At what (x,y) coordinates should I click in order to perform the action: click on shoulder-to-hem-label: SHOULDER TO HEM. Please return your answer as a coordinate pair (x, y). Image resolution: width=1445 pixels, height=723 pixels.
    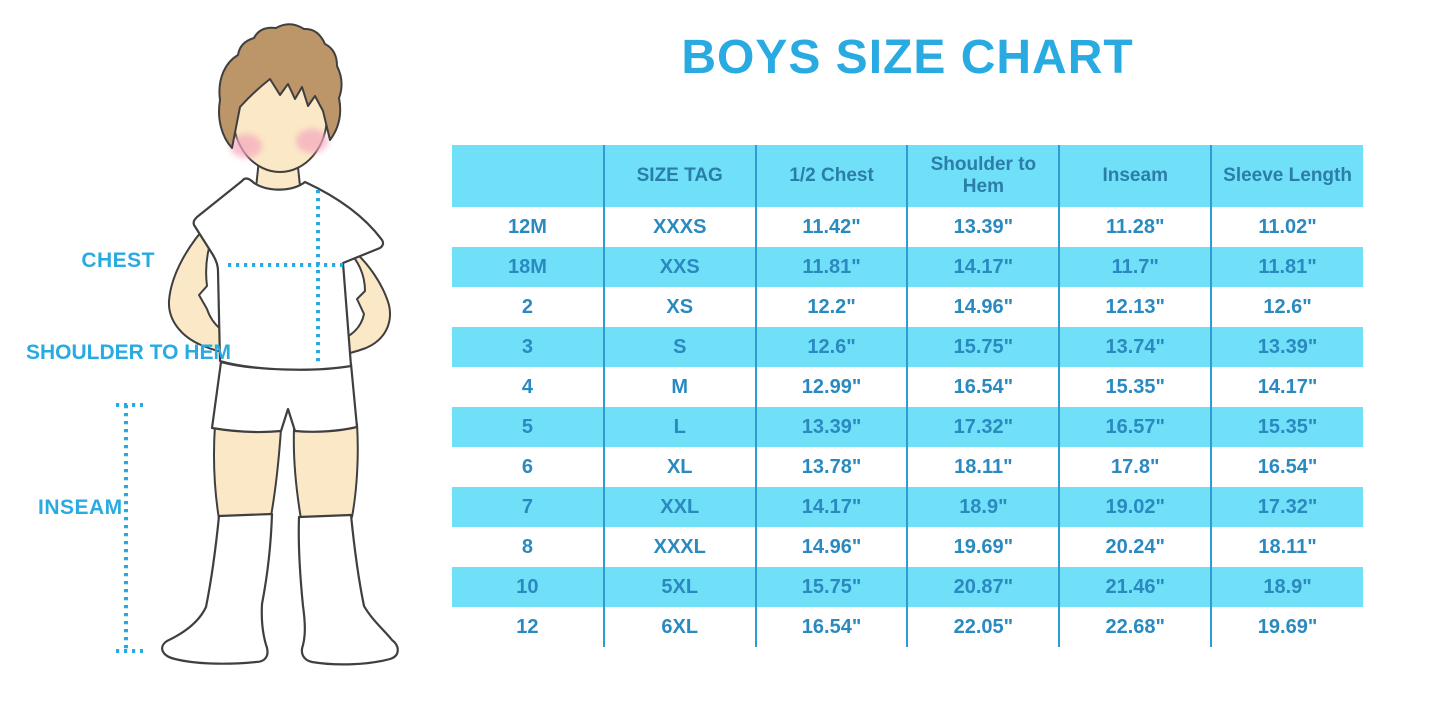
    Looking at the image, I should click on (128, 352).